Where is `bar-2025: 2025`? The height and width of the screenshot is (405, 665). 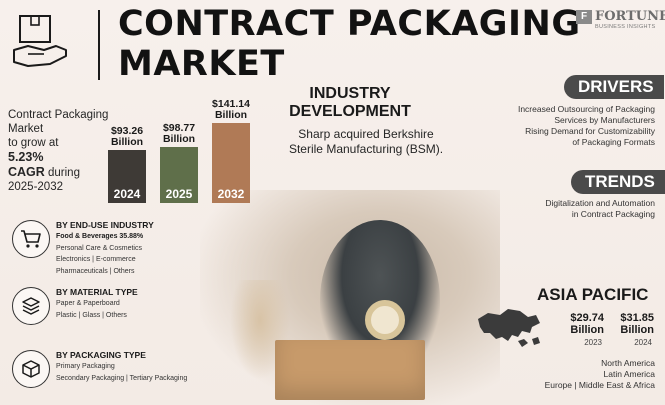
bar-2025: 2025 is located at coordinates (179, 175).